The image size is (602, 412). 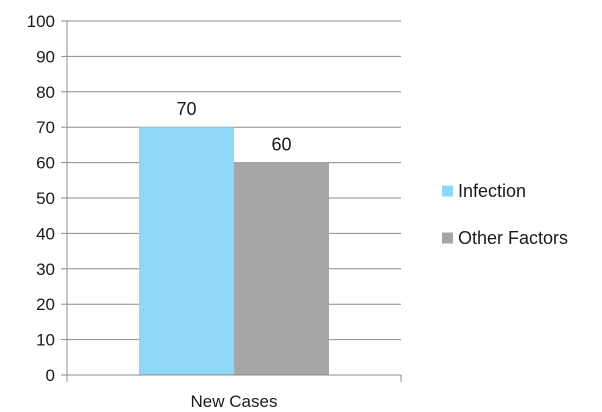 I want to click on y-tick-label: 0, so click(x=50, y=375).